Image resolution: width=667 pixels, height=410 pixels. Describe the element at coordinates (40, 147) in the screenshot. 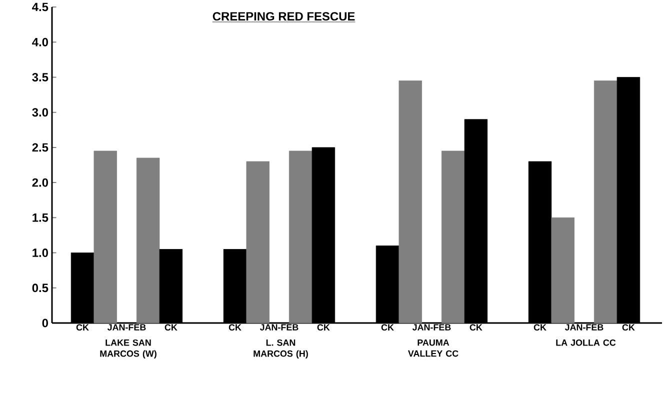

I see `y-tick-label: 2.5` at that location.